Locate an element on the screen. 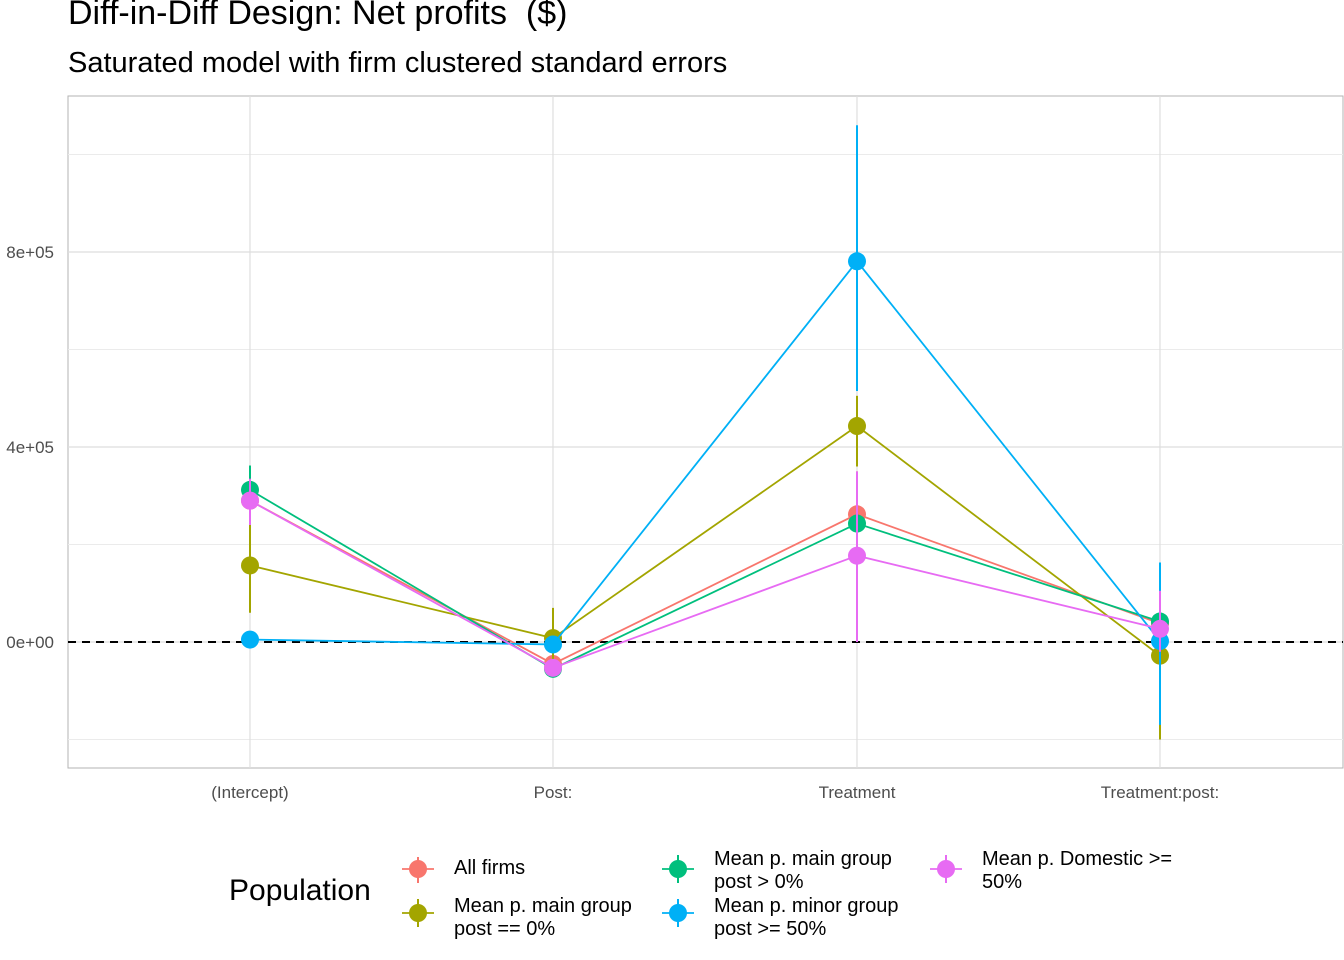 The height and width of the screenshot is (960, 1344). x-tick-label: Post: is located at coordinates (553, 792).